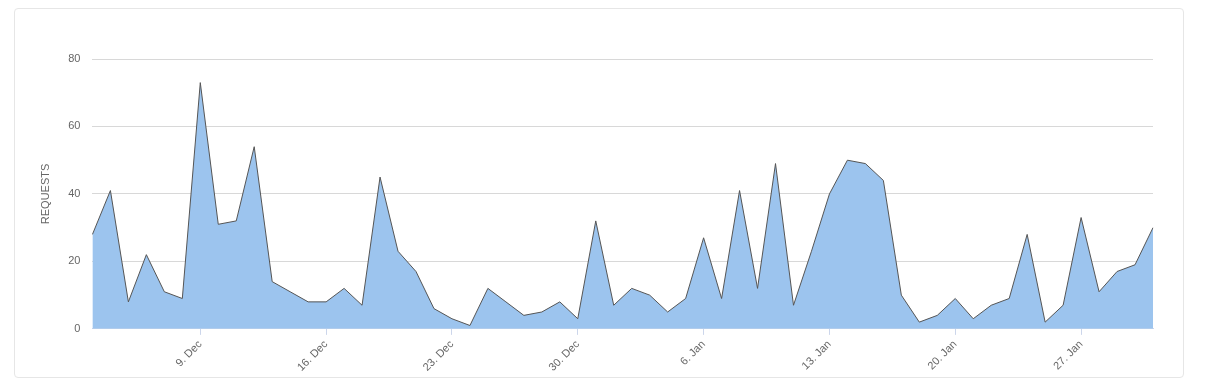 The height and width of the screenshot is (384, 1207). I want to click on x-tick-label: 30. Dec, so click(564, 355).